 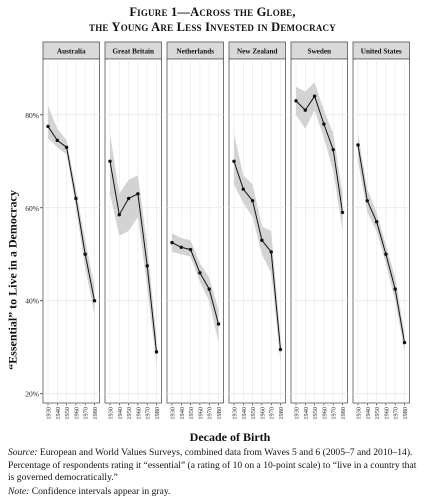 What do you see at coordinates (133, 52) in the screenshot?
I see `panel-header-label: Great Britain` at bounding box center [133, 52].